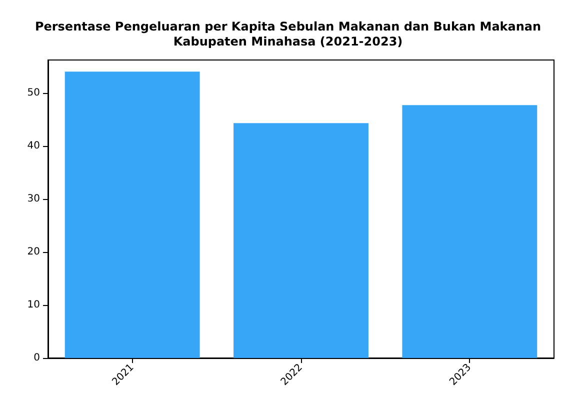 This screenshot has width=576, height=410. What do you see at coordinates (33, 146) in the screenshot?
I see `y-tick-label: 40` at bounding box center [33, 146].